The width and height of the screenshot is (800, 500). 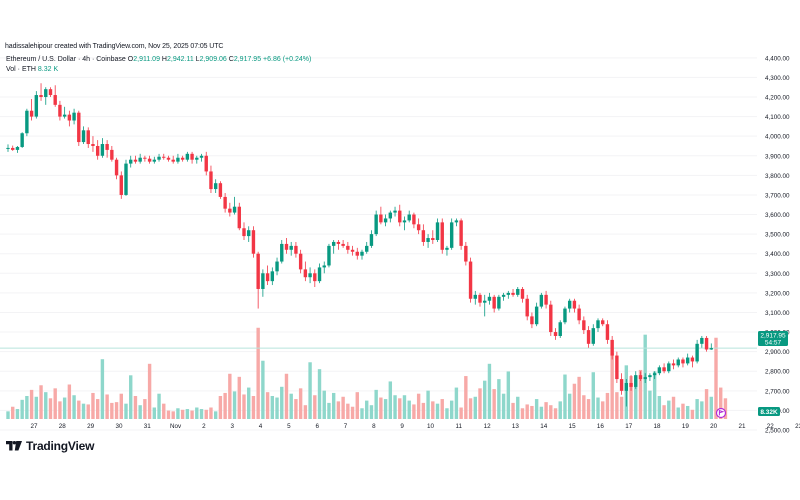 I want to click on event-marker, so click(x=721, y=413).